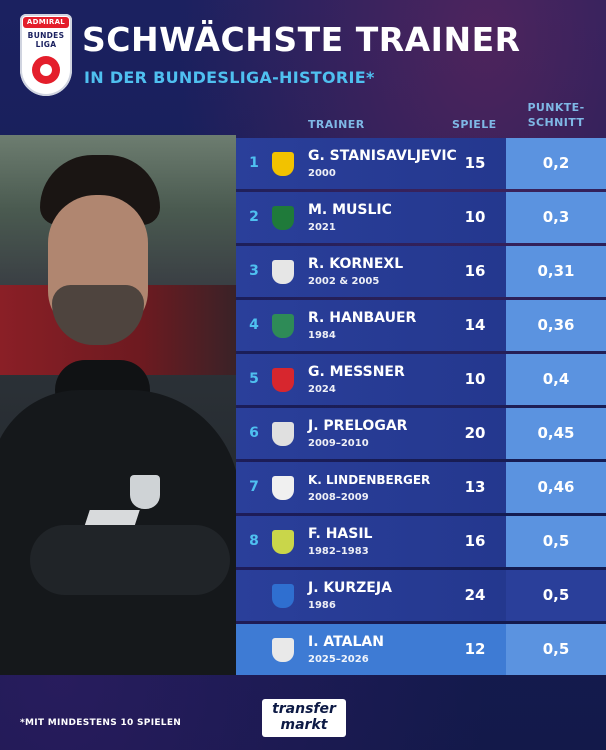 Image resolution: width=606 pixels, height=750 pixels. I want to click on points-average: 0,2, so click(556, 163).